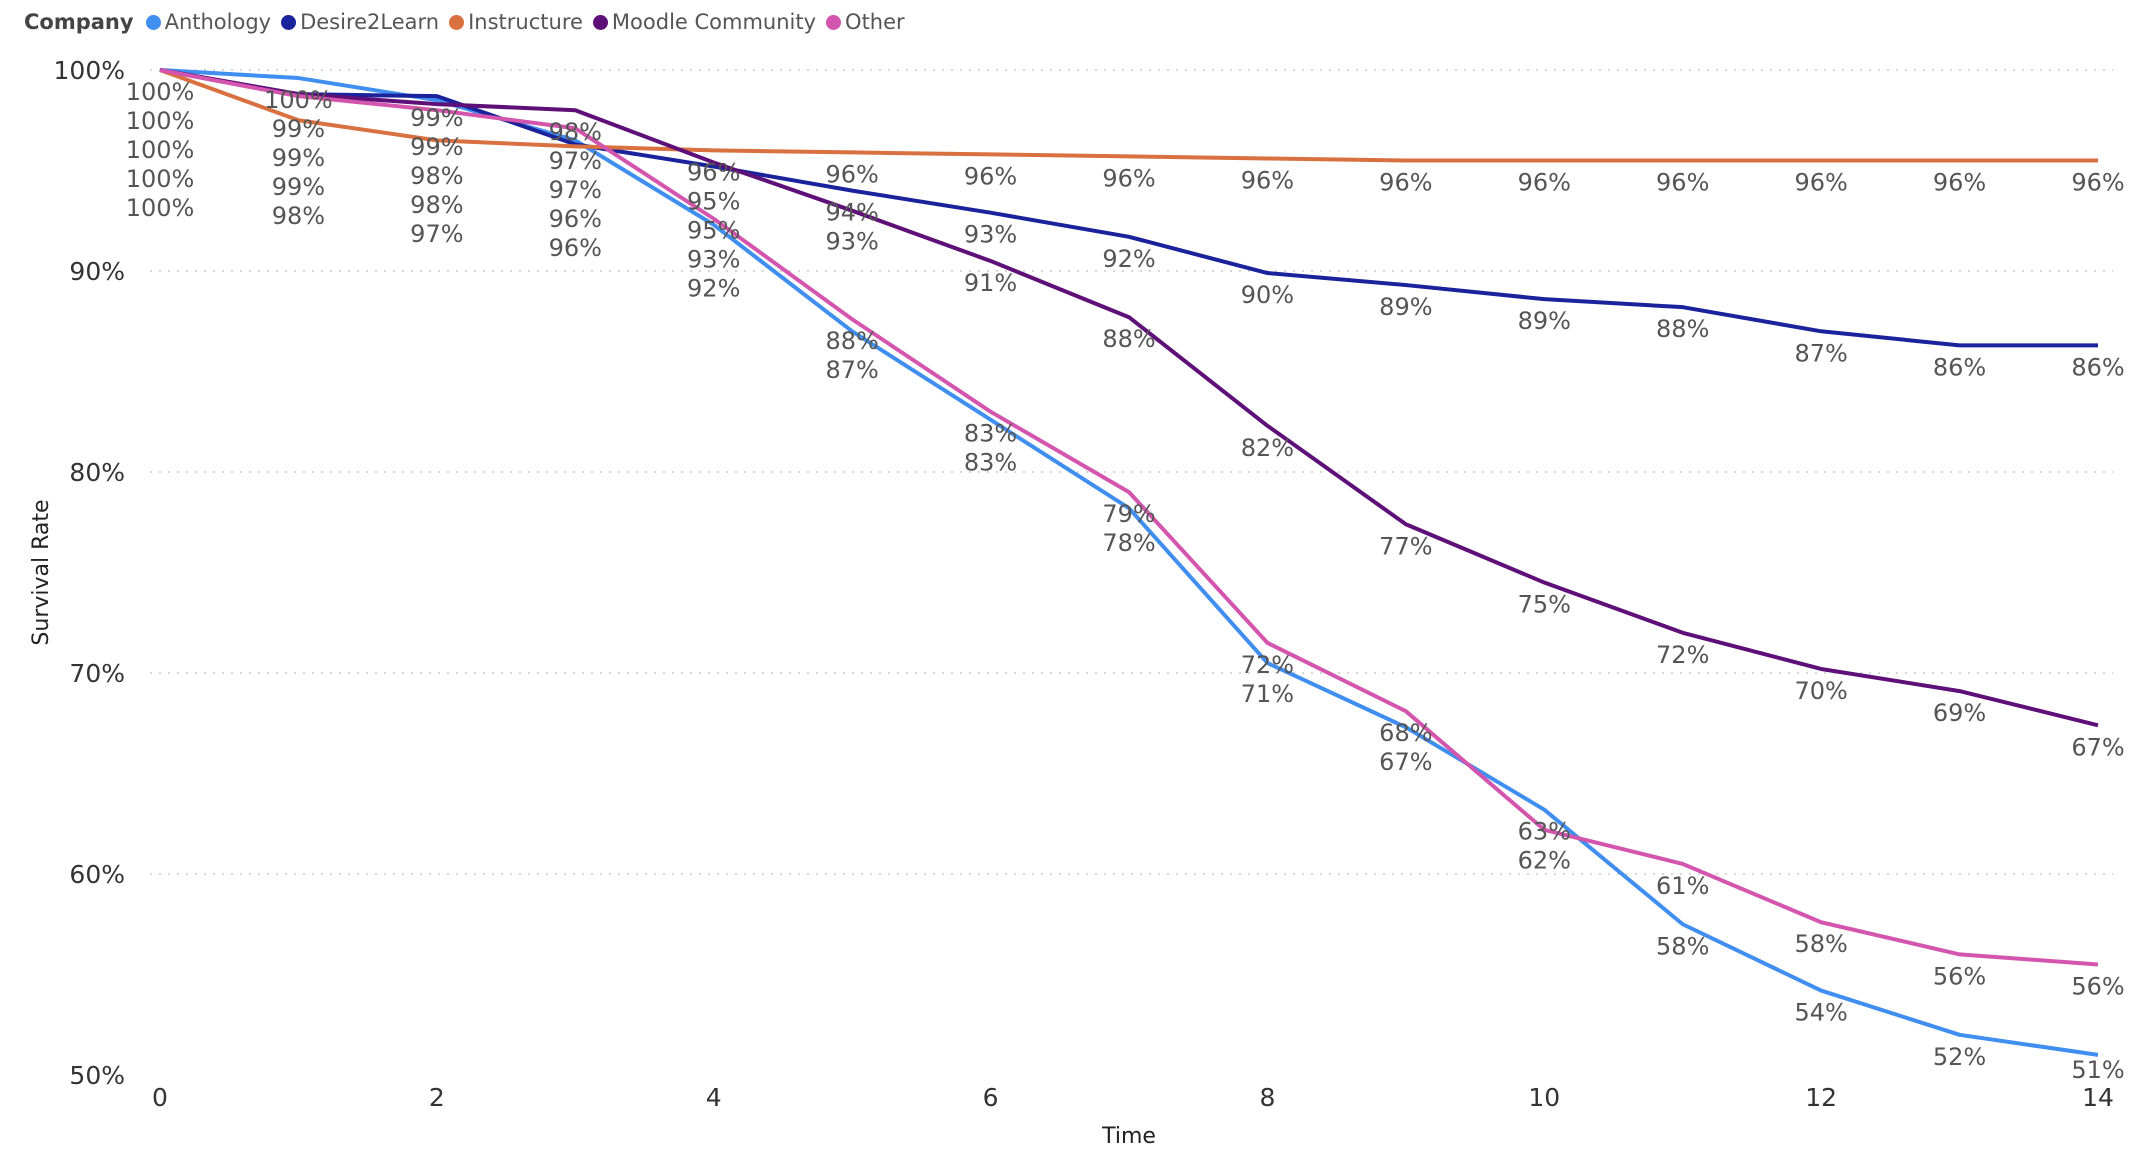 The height and width of the screenshot is (1150, 2132). What do you see at coordinates (1267, 295) in the screenshot?
I see `data-label: 90%` at bounding box center [1267, 295].